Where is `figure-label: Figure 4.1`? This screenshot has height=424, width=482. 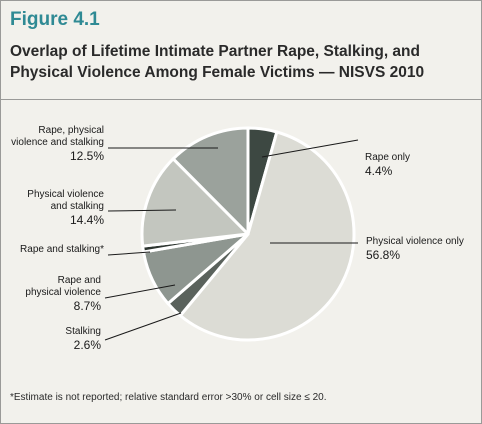 figure-label: Figure 4.1 is located at coordinates (55, 19).